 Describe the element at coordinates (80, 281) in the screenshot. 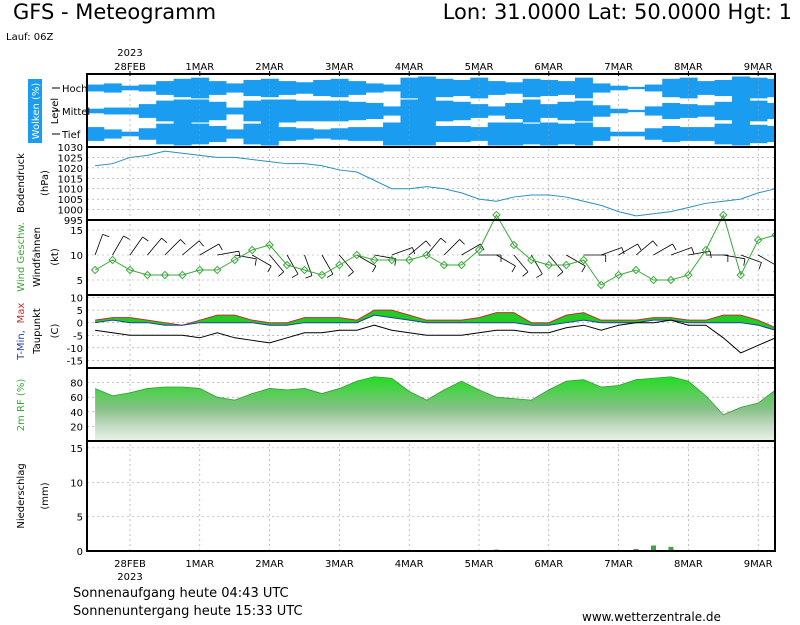

I see `y-tick-label: 5` at that location.